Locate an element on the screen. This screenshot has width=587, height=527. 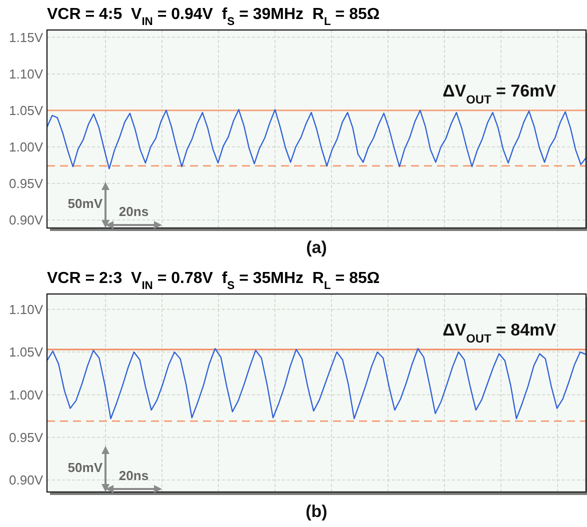
y-tick-label: 1.15V is located at coordinates (26, 37).